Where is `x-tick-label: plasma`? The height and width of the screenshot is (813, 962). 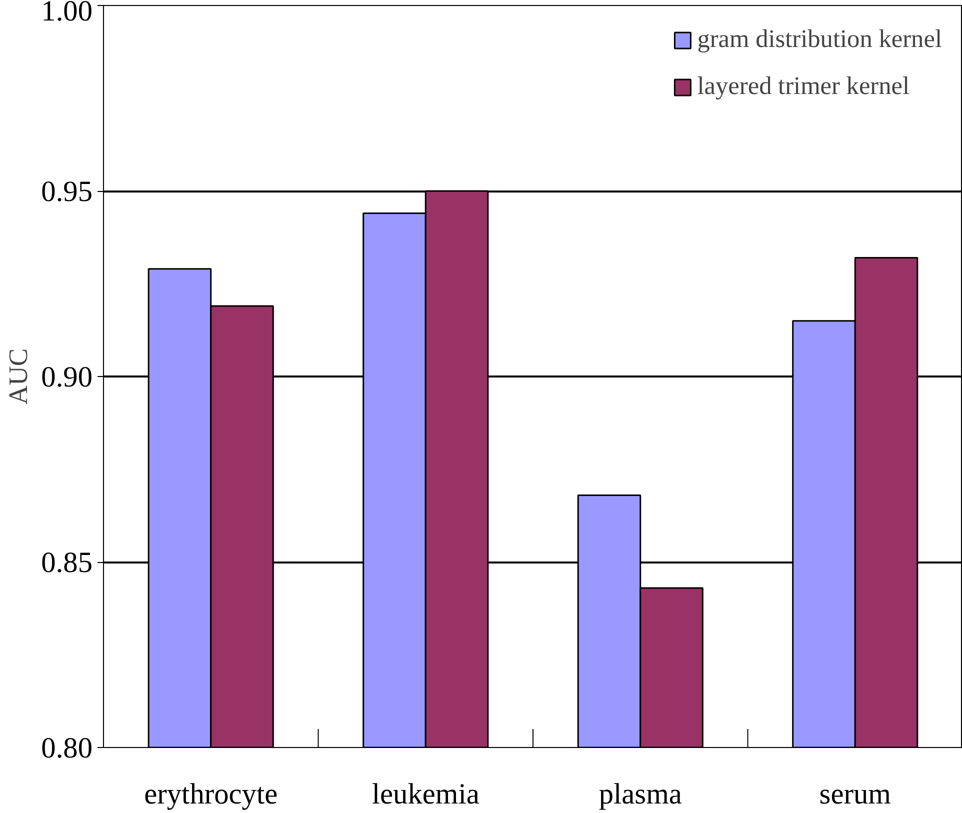 x-tick-label: plasma is located at coordinates (640, 794).